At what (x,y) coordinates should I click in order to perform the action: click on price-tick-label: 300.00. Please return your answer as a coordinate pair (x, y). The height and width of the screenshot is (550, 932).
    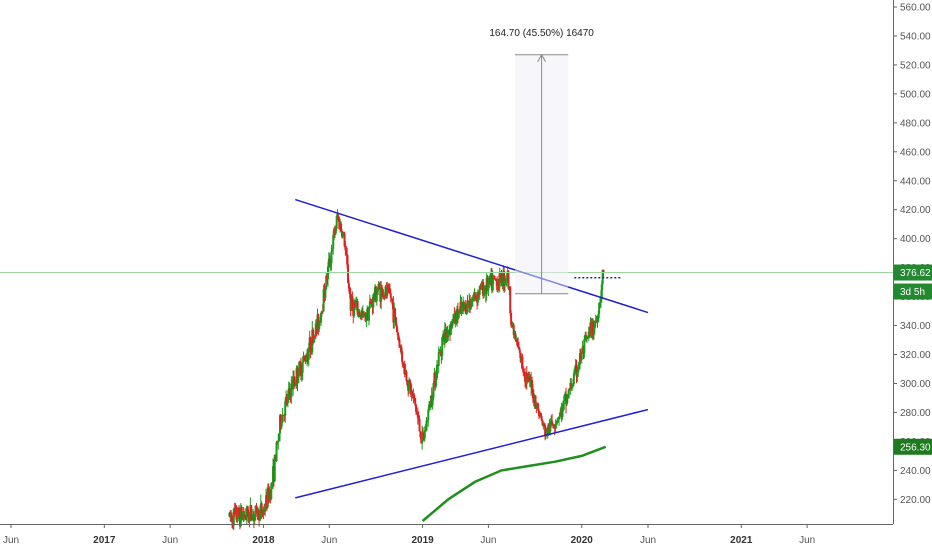
    Looking at the image, I should click on (915, 384).